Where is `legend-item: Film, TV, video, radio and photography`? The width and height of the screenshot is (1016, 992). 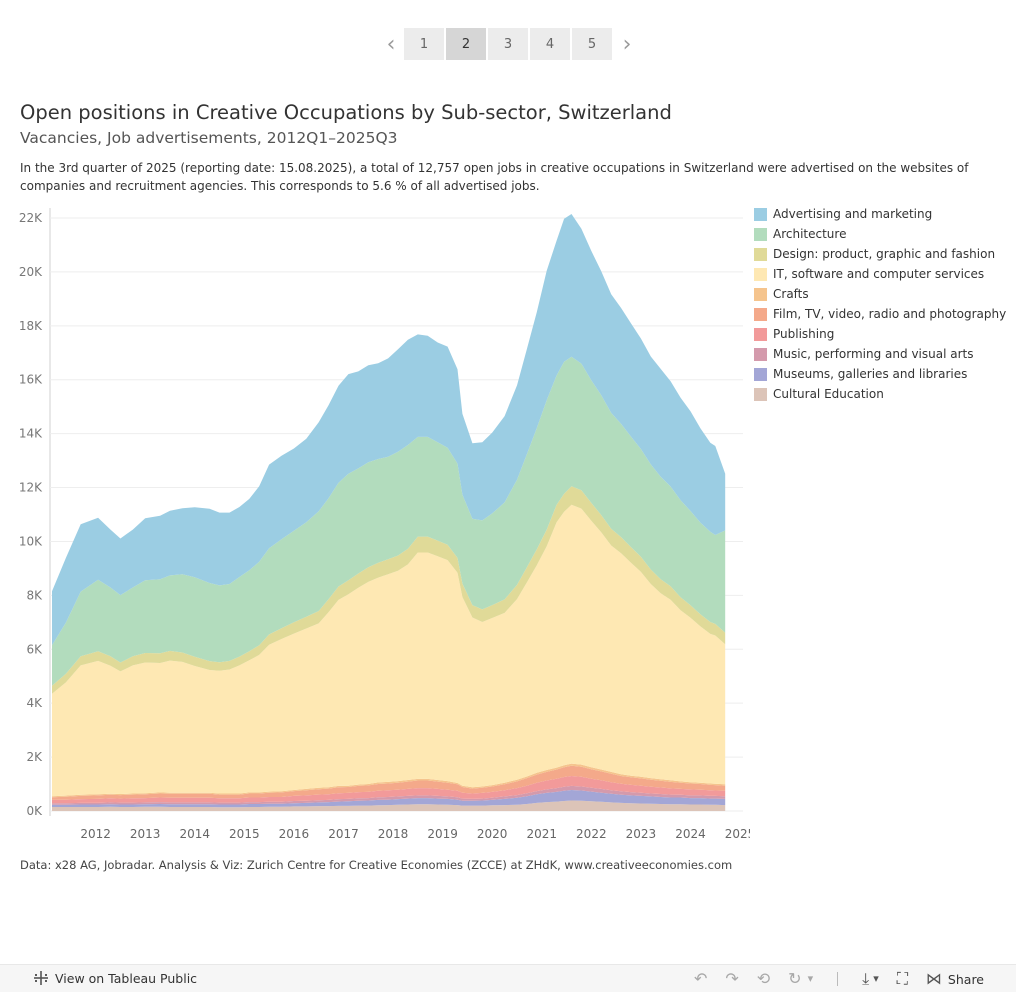
legend-item: Film, TV, video, radio and photography is located at coordinates (880, 314).